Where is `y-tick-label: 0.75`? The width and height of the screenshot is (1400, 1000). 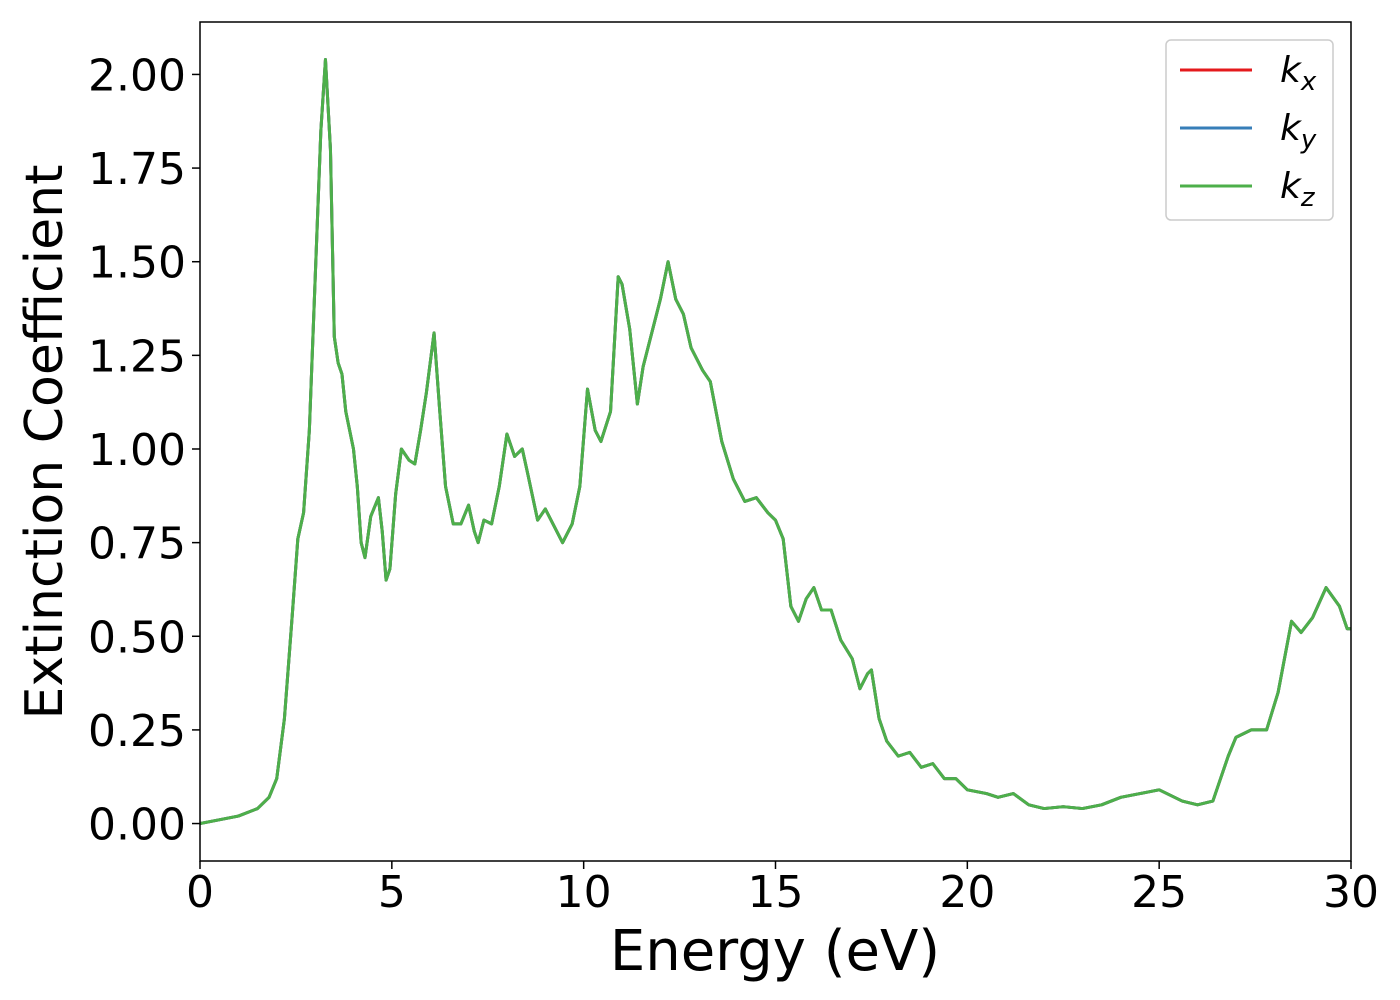
y-tick-label: 0.75 is located at coordinates (137, 544).